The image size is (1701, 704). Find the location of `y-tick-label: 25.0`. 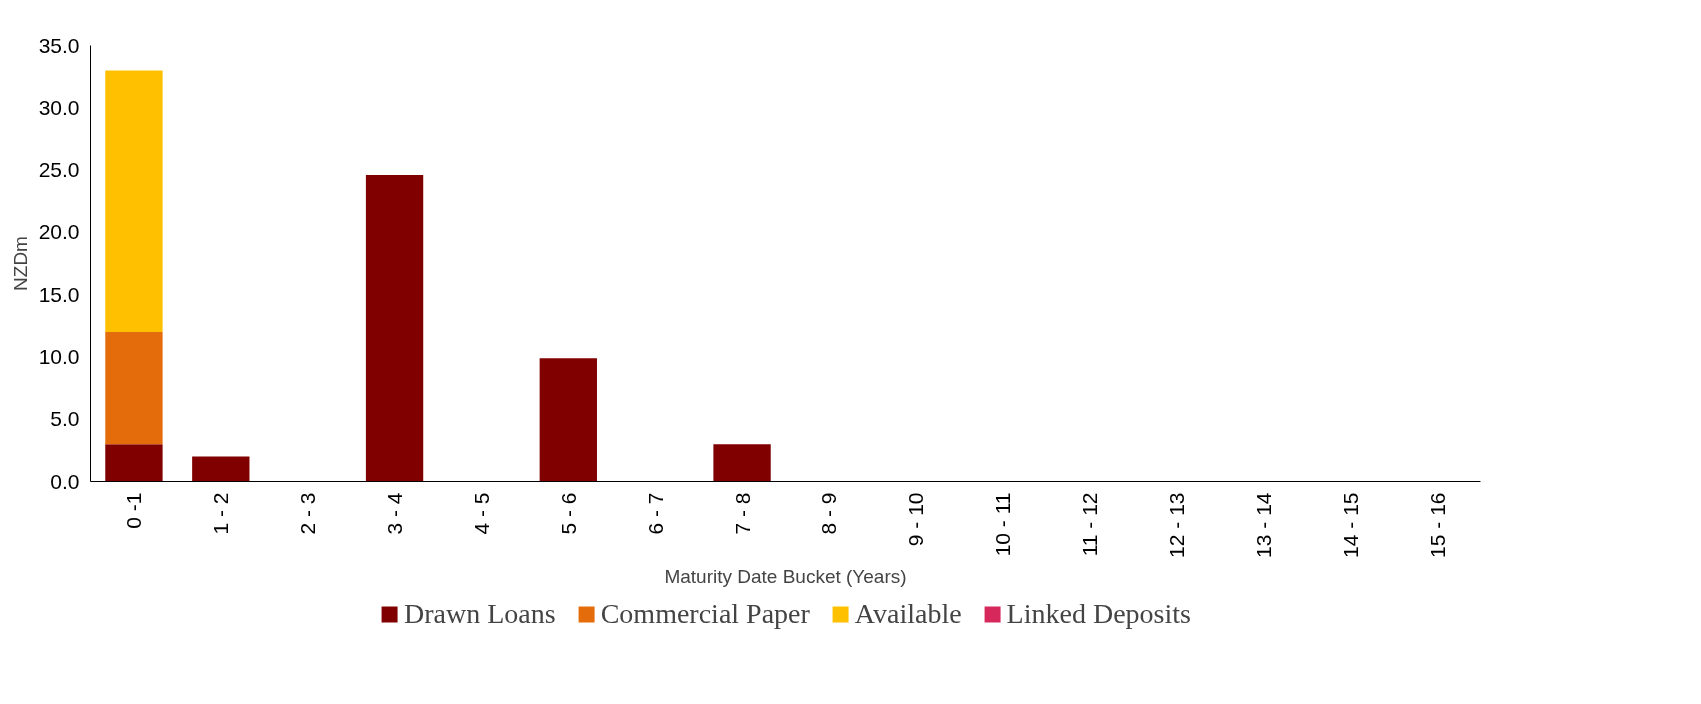

y-tick-label: 25.0 is located at coordinates (59, 170).